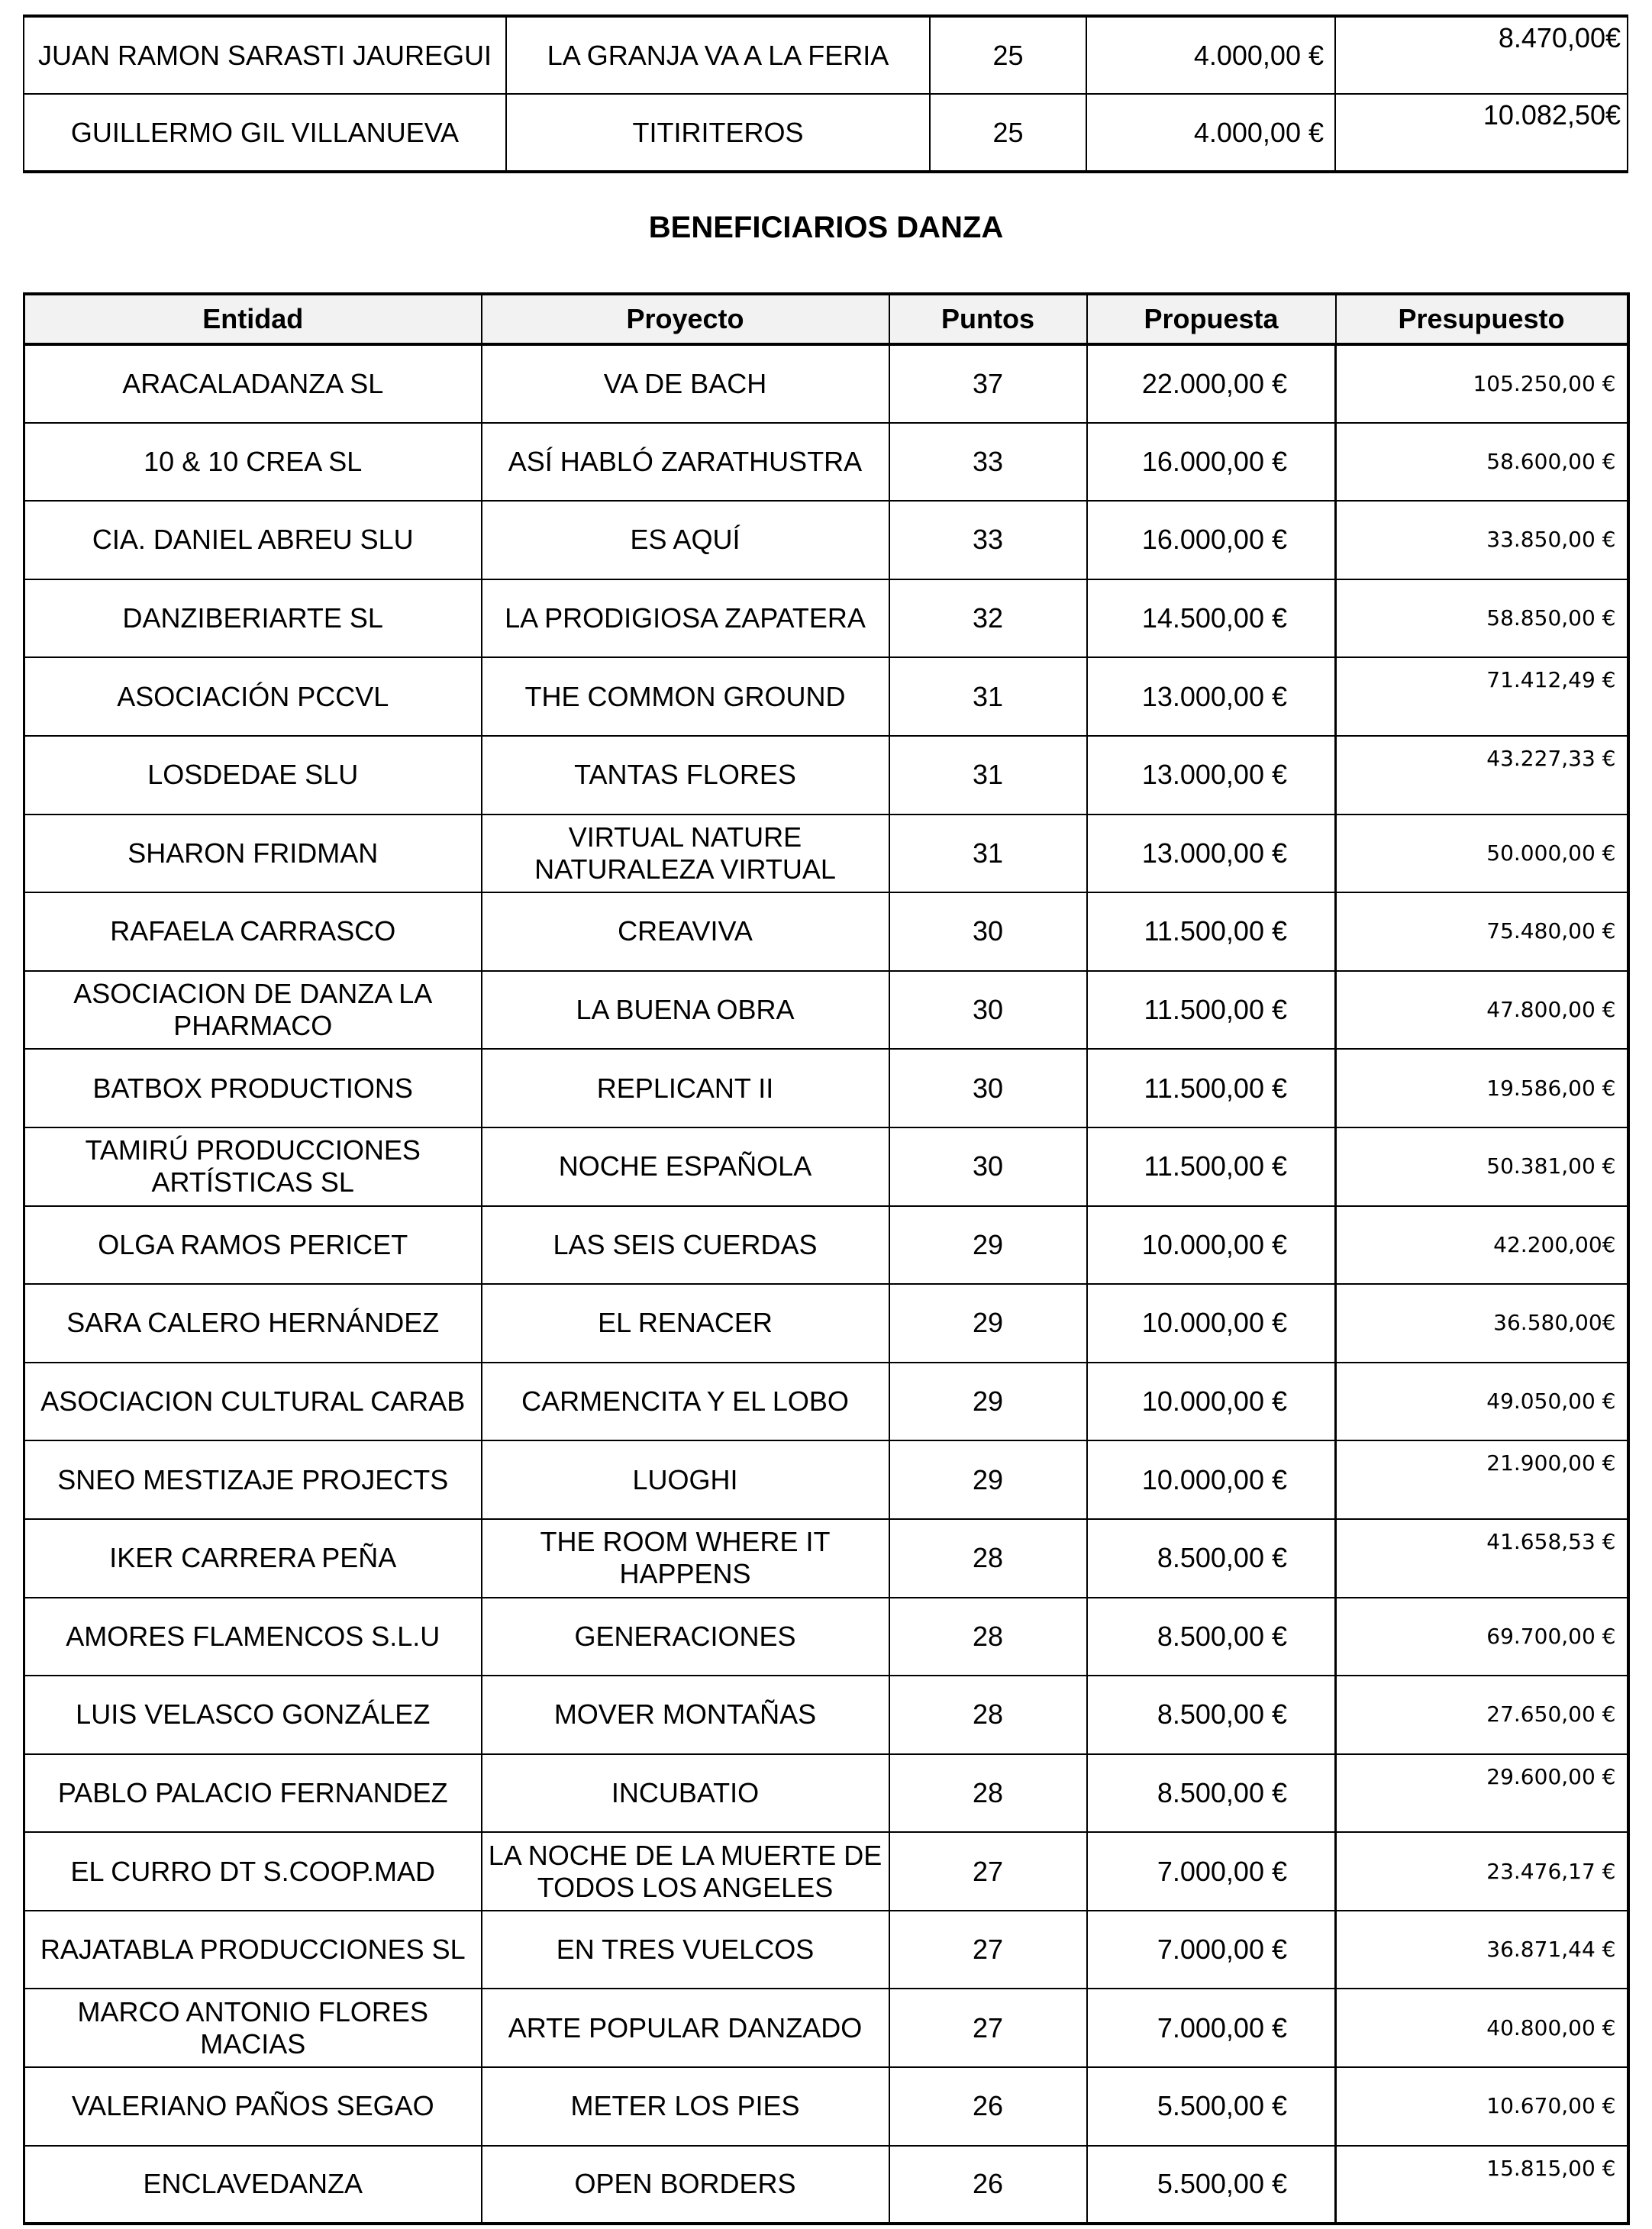  Describe the element at coordinates (685, 319) in the screenshot. I see `header-proyecto: Proyecto` at that location.